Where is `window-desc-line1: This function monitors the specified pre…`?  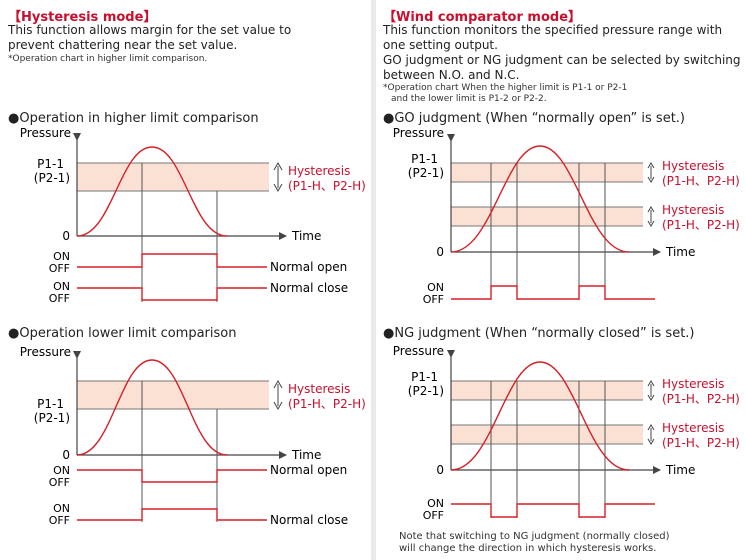 window-desc-line1: This function monitors the specified pre… is located at coordinates (553, 30).